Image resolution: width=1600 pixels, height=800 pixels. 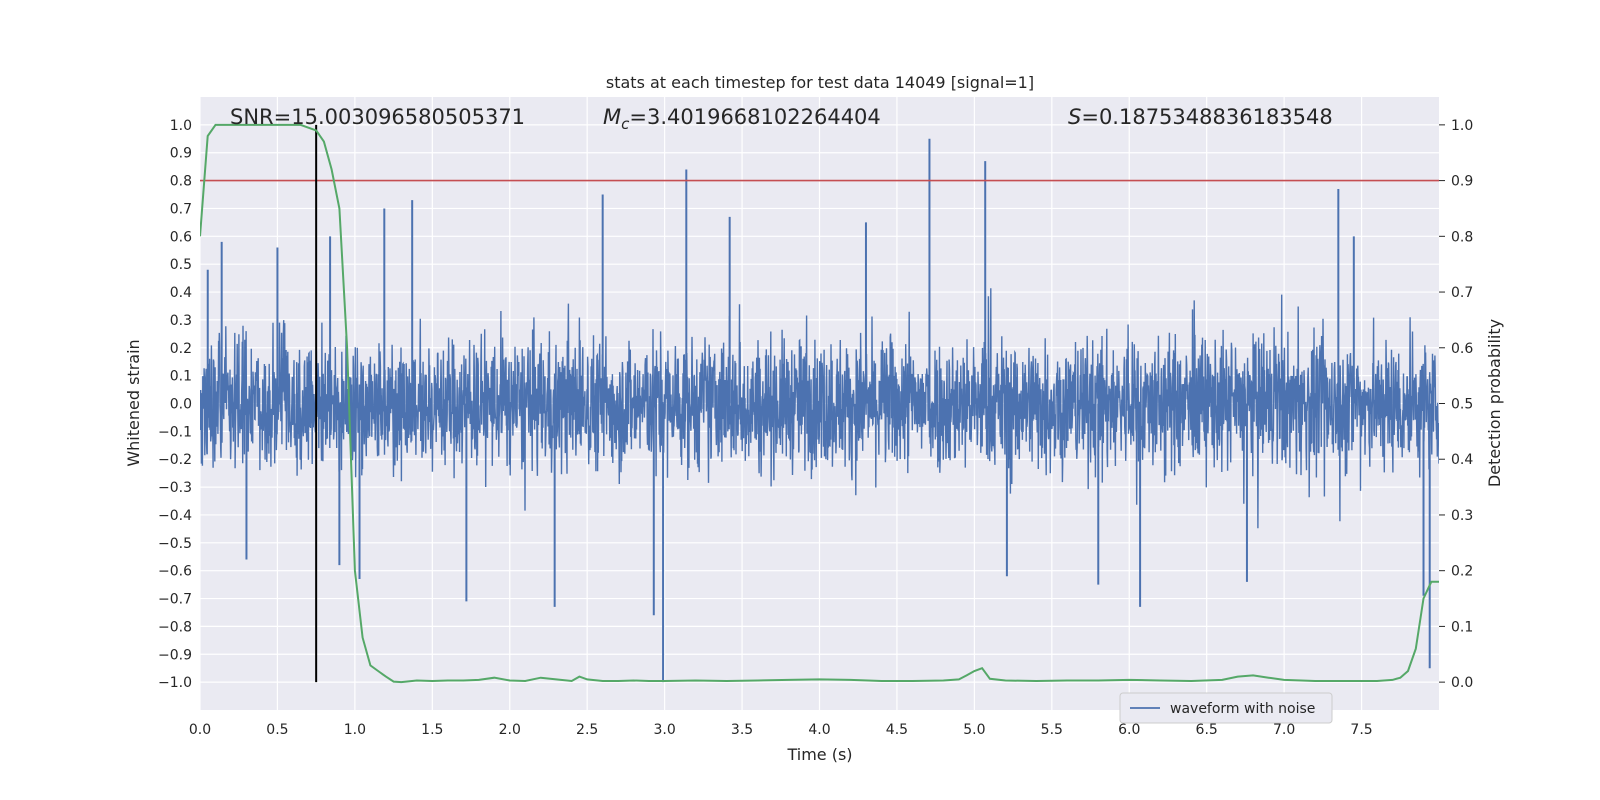 I want to click on y2-axis-label: Detection probability, so click(x=1494, y=403).